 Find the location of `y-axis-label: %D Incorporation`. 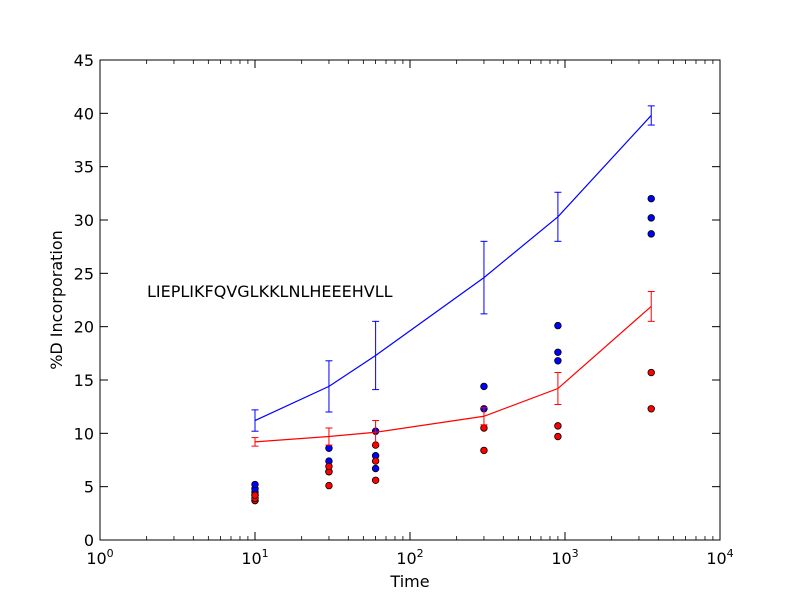

y-axis-label: %D Incorporation is located at coordinates (56, 300).